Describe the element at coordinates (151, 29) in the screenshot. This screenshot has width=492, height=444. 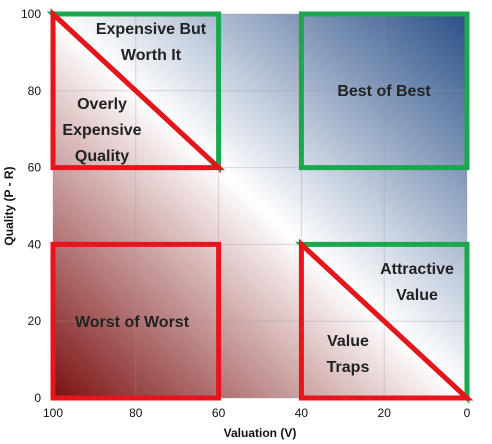
I see `zone-label-line: Expensive But` at that location.